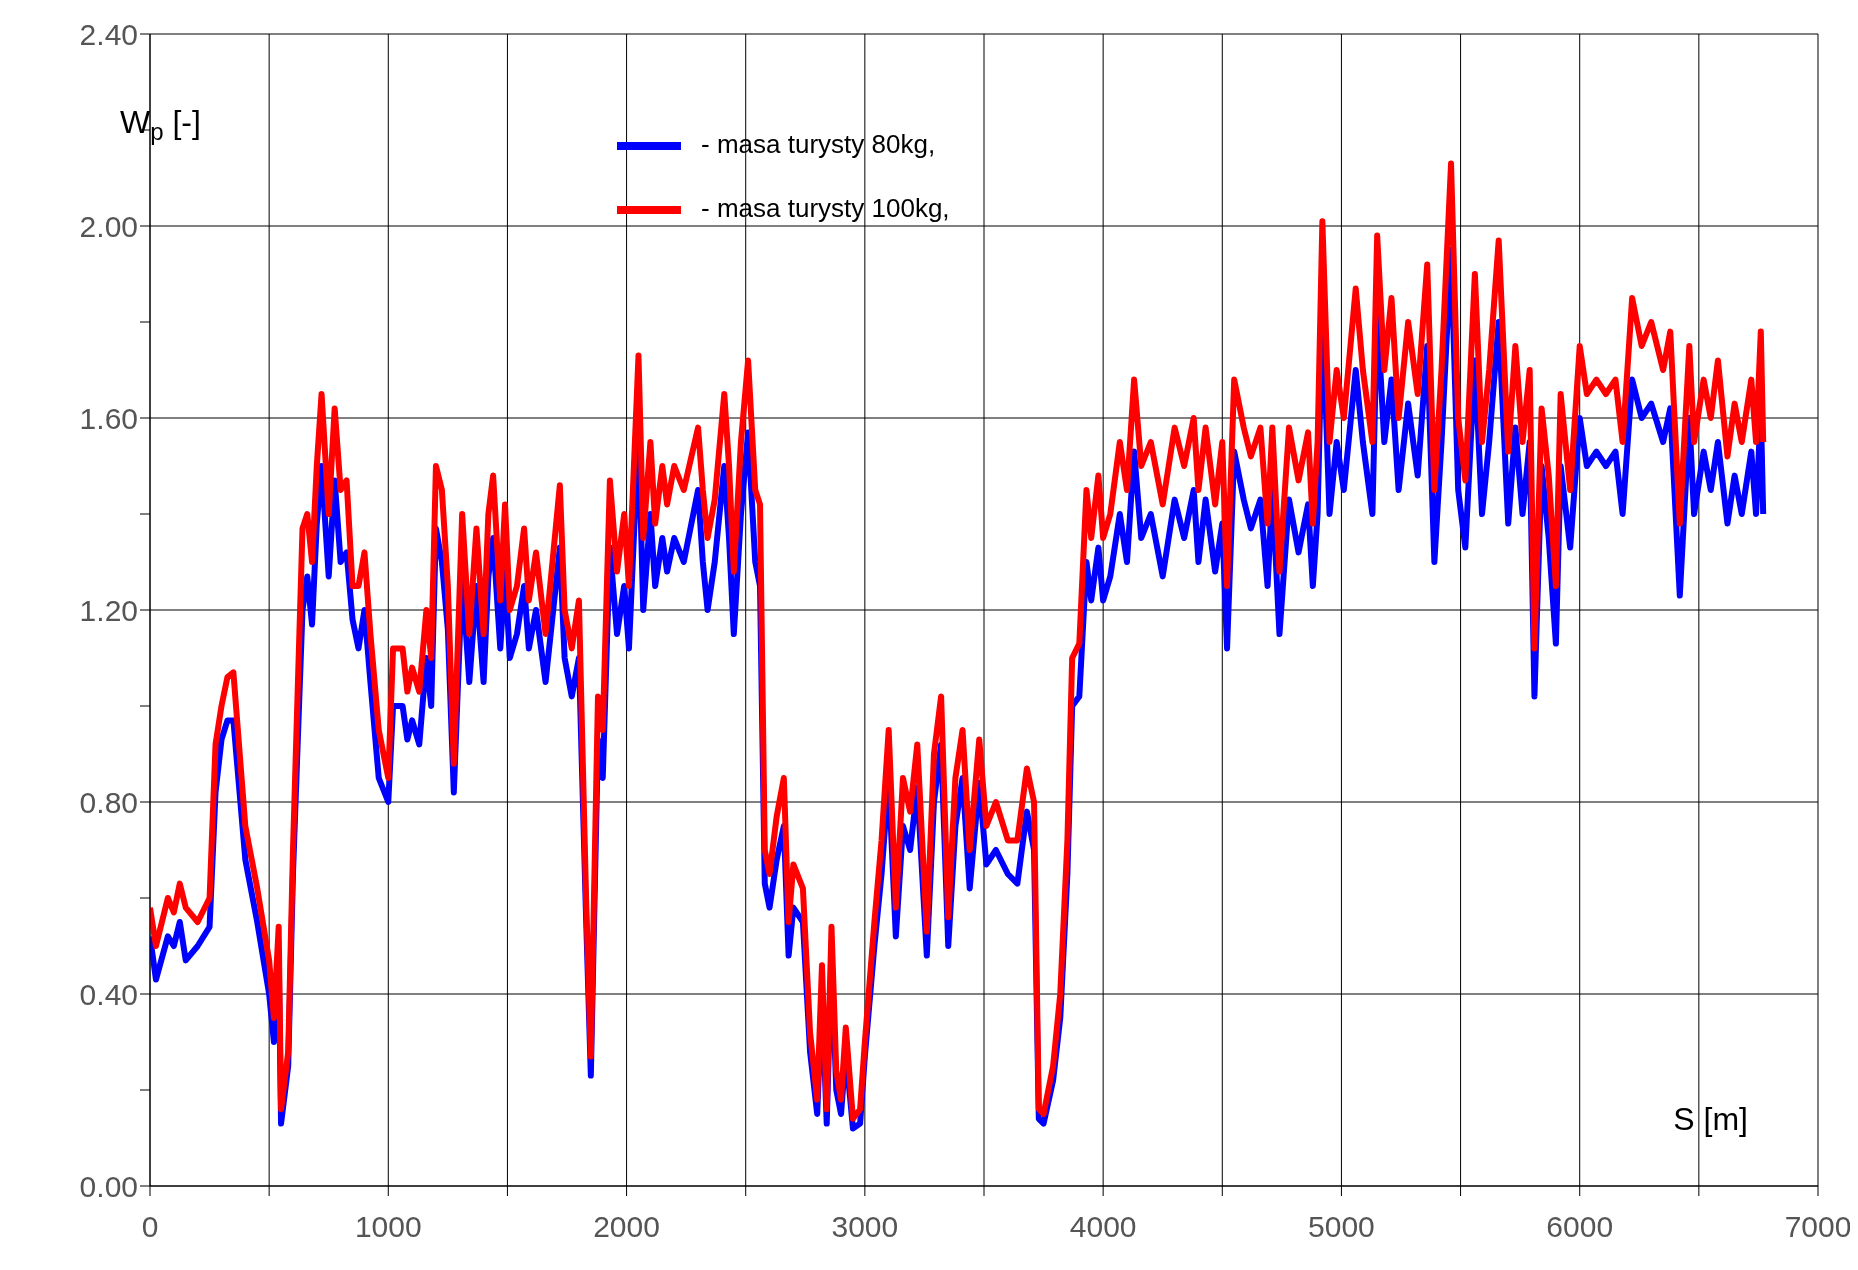 The width and height of the screenshot is (1858, 1270). What do you see at coordinates (1341, 1227) in the screenshot?
I see `x-tick-label: 5000` at bounding box center [1341, 1227].